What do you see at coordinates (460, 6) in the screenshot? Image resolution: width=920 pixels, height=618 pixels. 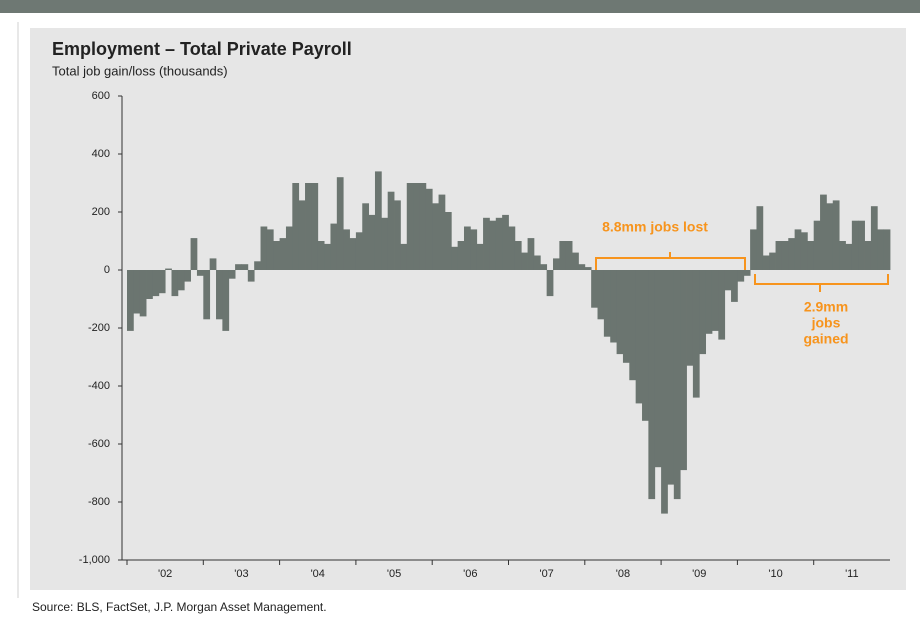 I see `top-bar` at bounding box center [460, 6].